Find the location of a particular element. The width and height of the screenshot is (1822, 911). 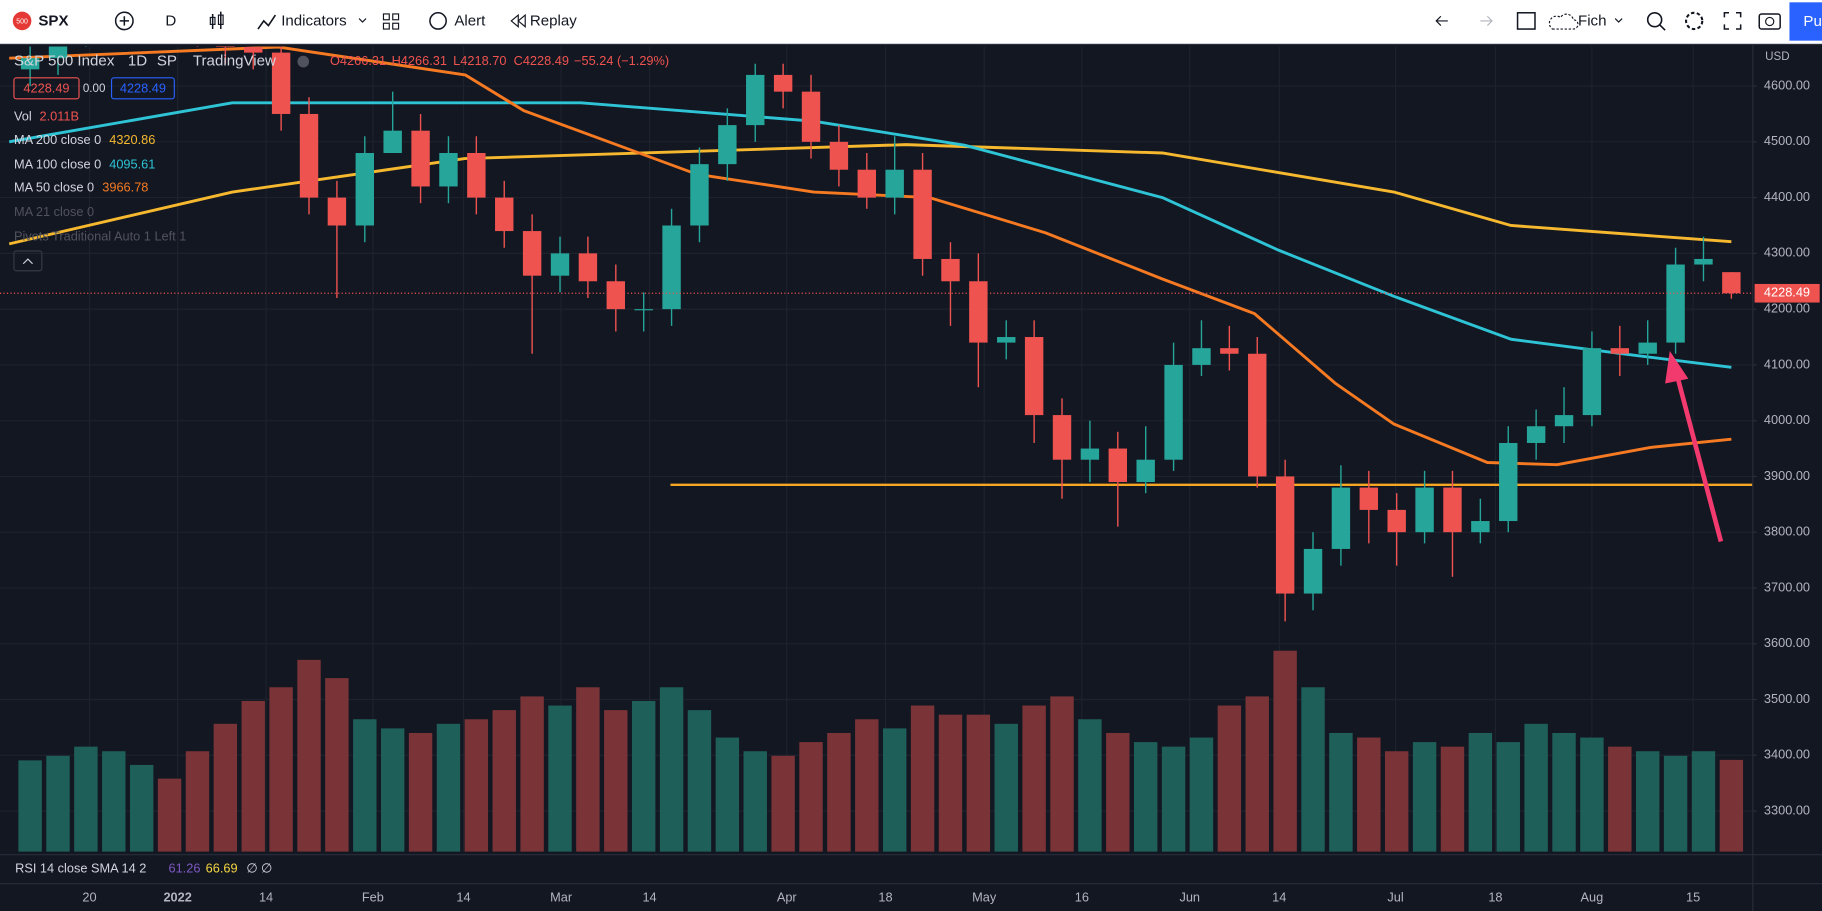

layout-label: Fich is located at coordinates (1592, 20).